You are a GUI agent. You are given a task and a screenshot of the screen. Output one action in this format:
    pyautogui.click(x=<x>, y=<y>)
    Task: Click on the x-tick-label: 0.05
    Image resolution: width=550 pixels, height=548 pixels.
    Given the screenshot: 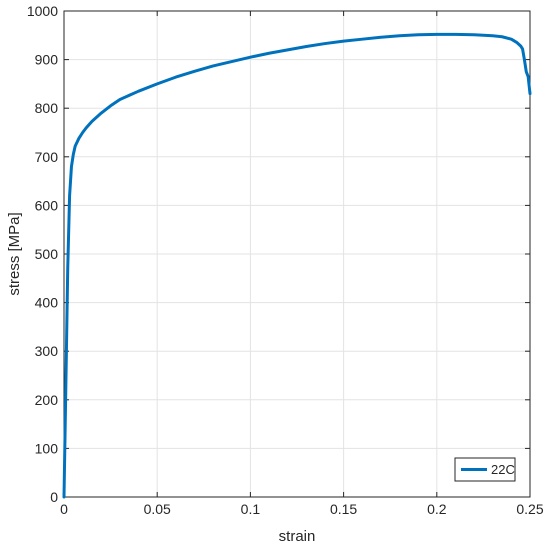 What is the action you would take?
    pyautogui.click(x=157, y=509)
    